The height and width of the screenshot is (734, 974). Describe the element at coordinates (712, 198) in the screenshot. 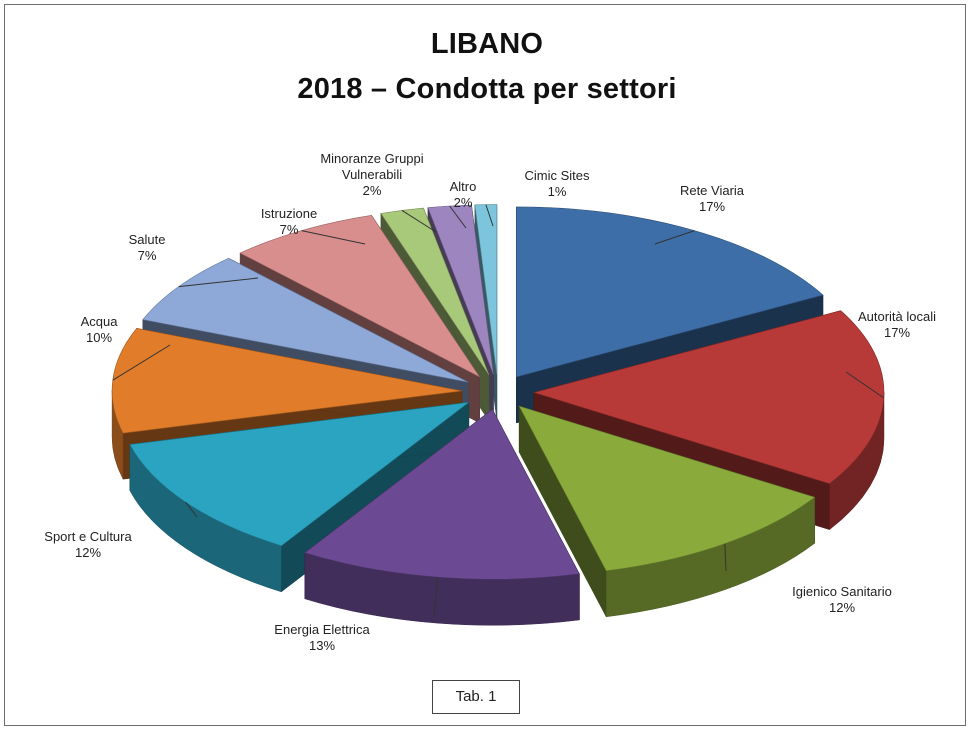

I see `slice-label-rete-viaria: Rete Viaria 17%` at that location.